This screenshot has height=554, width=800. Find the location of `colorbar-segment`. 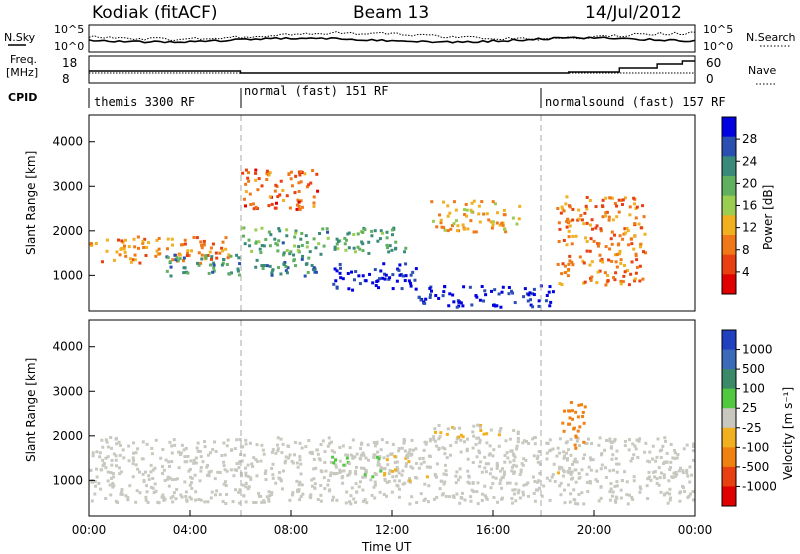

colorbar-segment is located at coordinates (729, 418).